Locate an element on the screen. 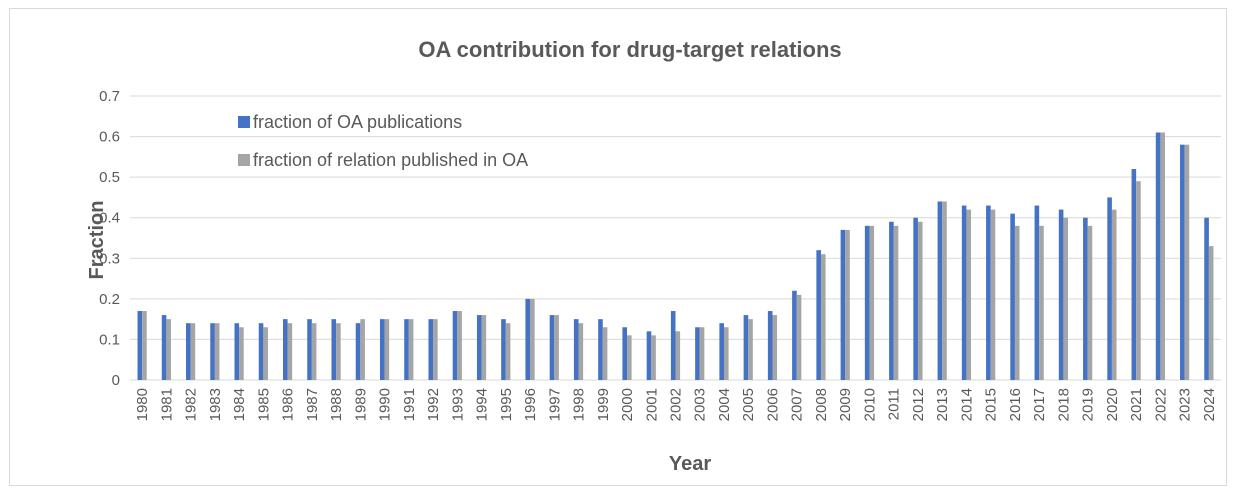  bar-relations-oa-1989 is located at coordinates (362, 349).